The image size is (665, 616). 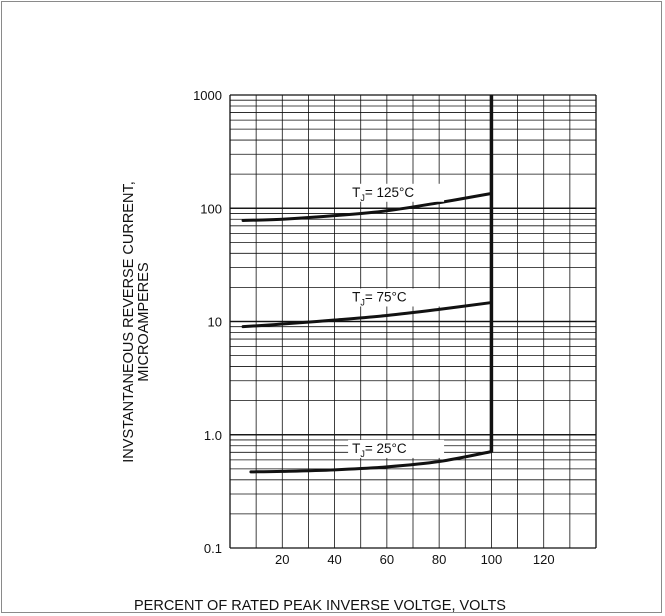 I want to click on annotation-tj-25c-bg, so click(x=396, y=448).